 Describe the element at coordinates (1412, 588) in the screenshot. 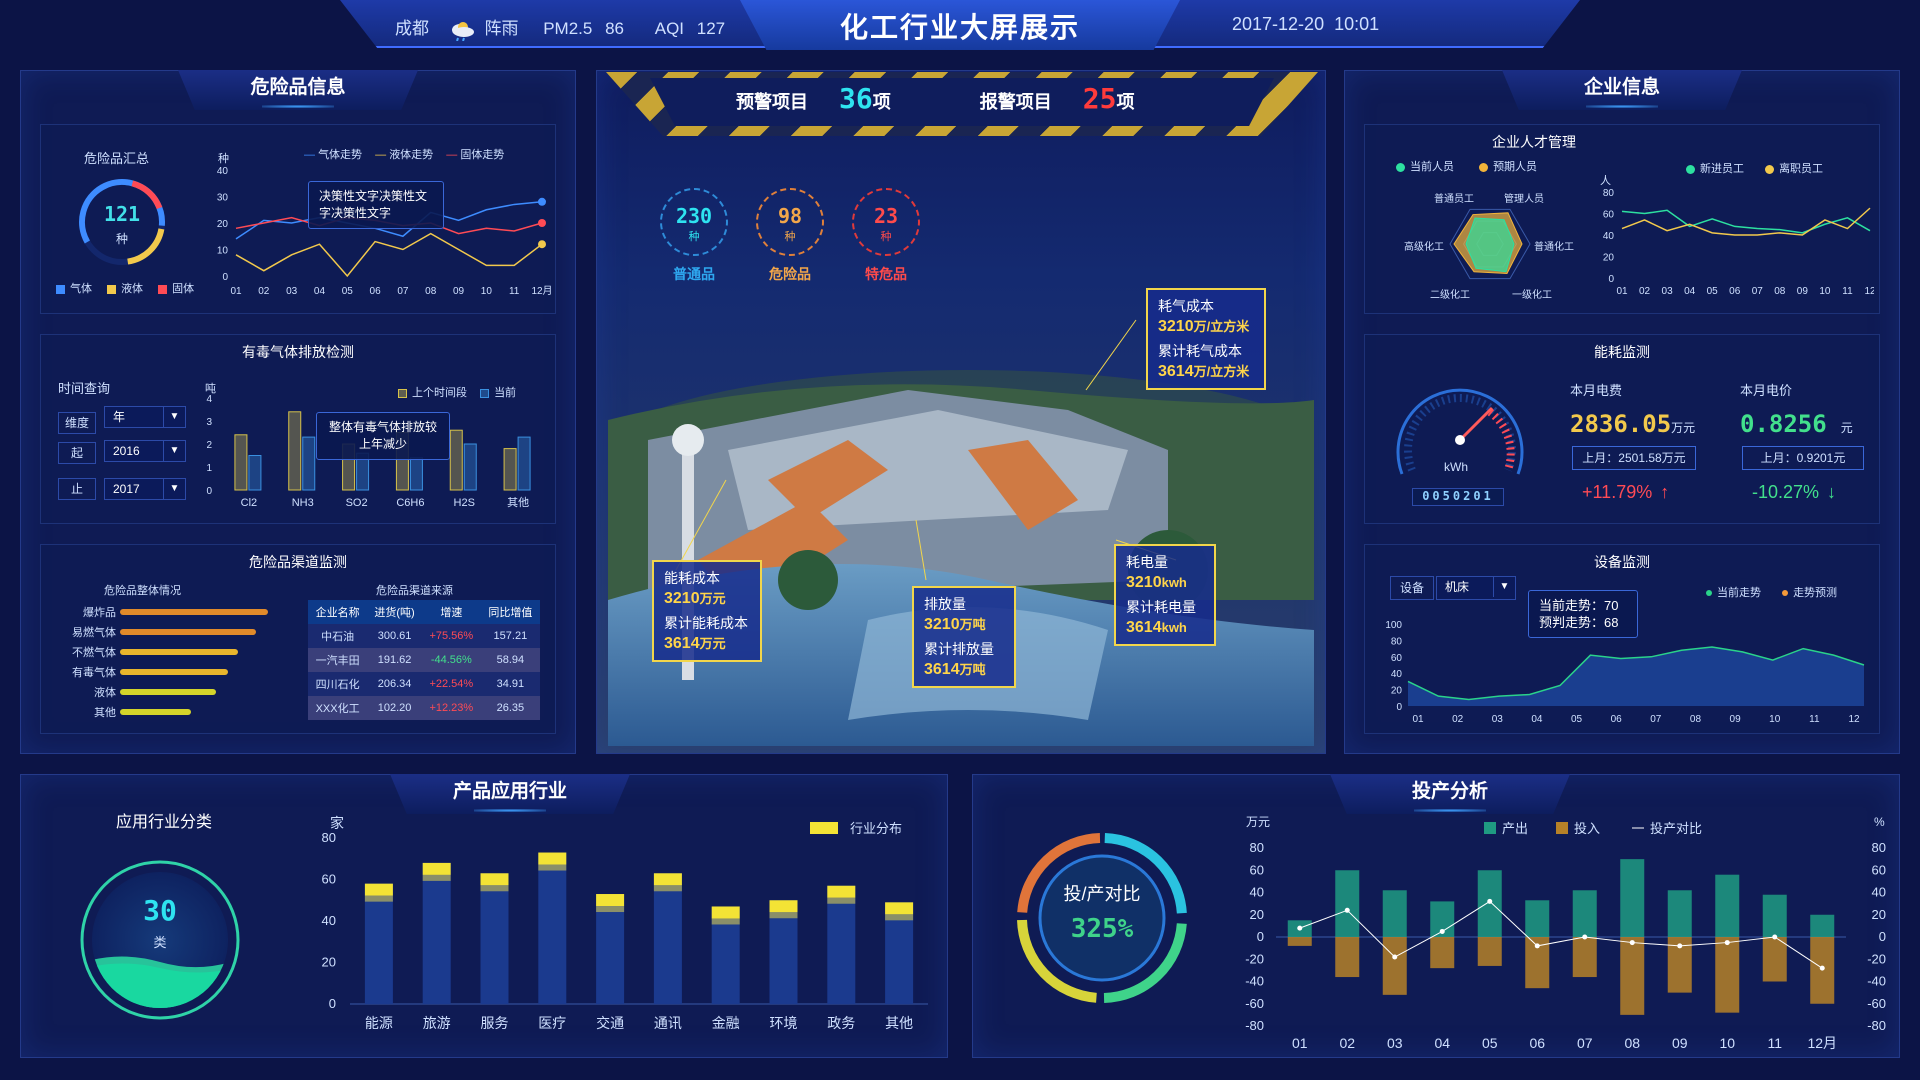

I see `device-label: 设备` at that location.